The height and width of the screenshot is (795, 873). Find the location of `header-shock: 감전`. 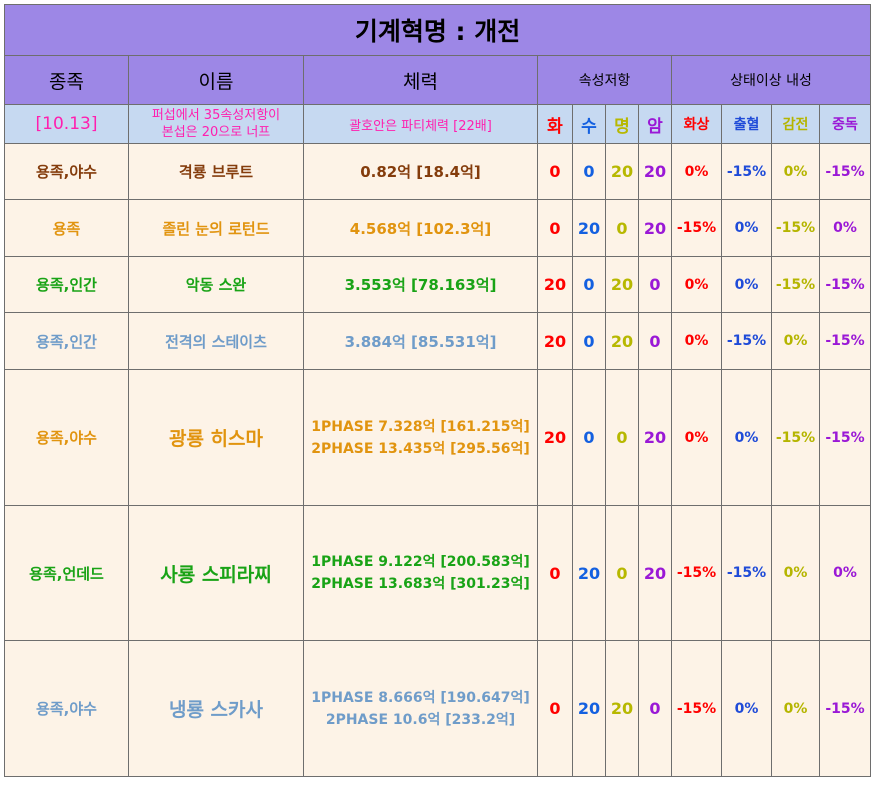

header-shock: 감전 is located at coordinates (795, 124).